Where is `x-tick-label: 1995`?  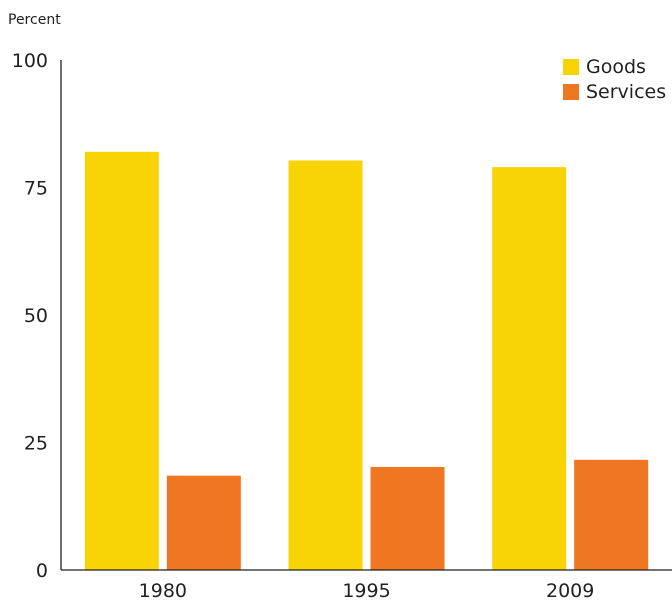
x-tick-label: 1995 is located at coordinates (366, 590).